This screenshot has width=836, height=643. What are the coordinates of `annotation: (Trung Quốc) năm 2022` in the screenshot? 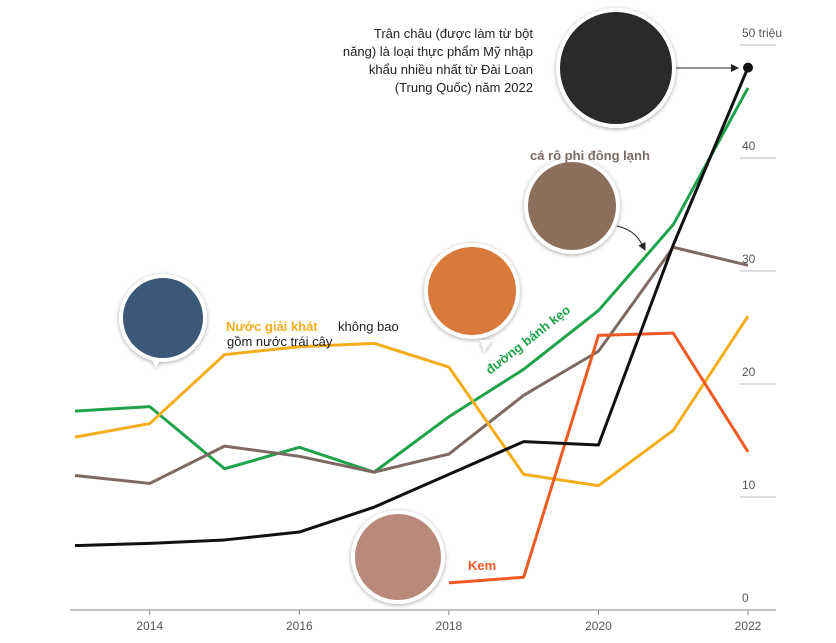 It's located at (464, 87).